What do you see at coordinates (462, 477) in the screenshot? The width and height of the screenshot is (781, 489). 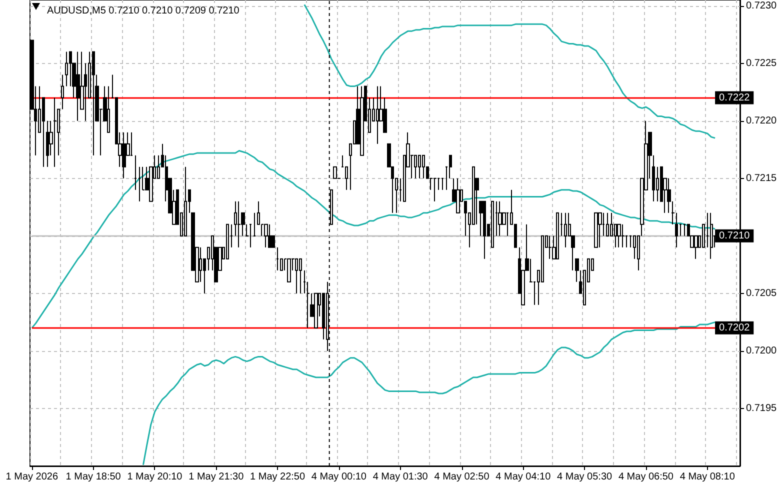 I see `x-tick-label: 4 May 02:50` at bounding box center [462, 477].